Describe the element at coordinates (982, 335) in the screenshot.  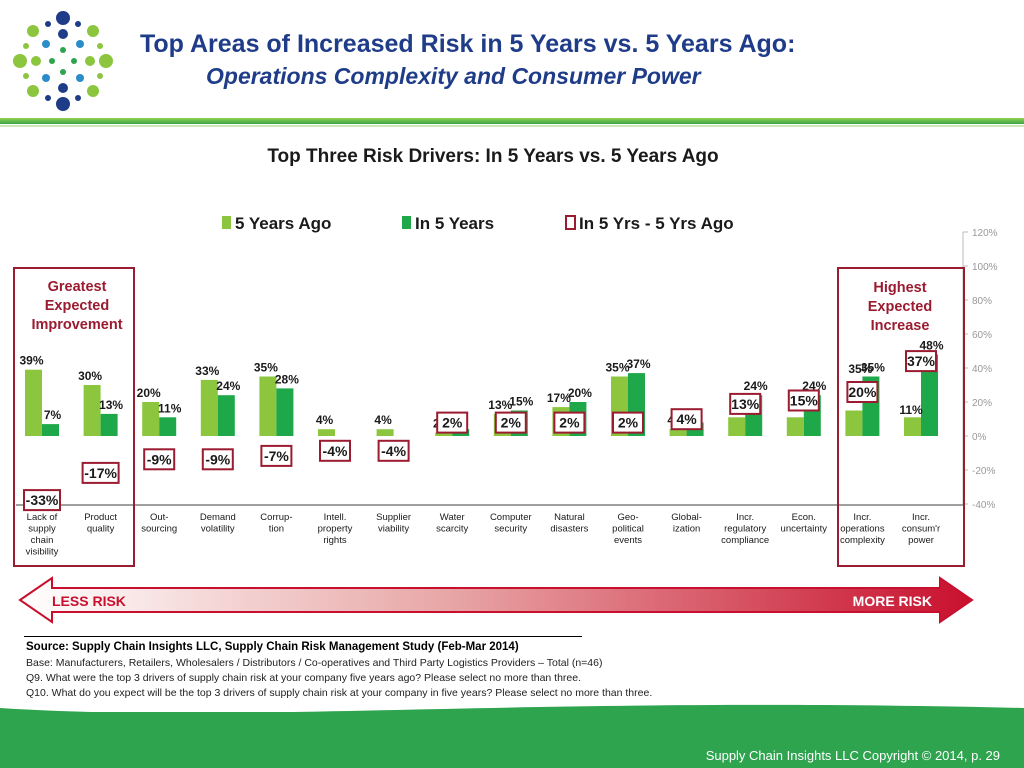
I see `y-tick-label: 60%` at that location.